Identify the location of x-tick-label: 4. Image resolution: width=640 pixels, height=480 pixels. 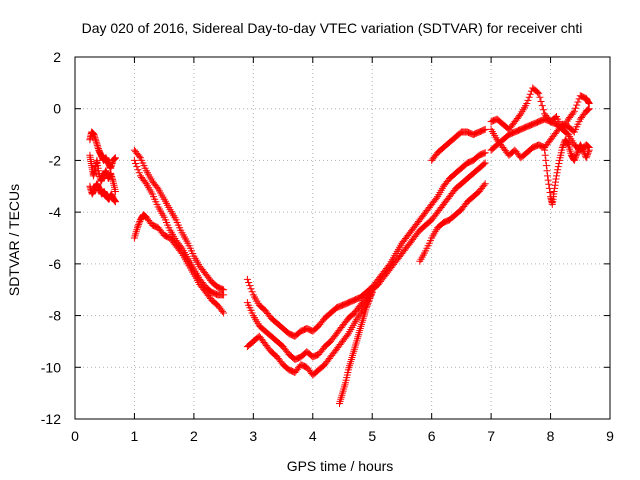
(313, 436).